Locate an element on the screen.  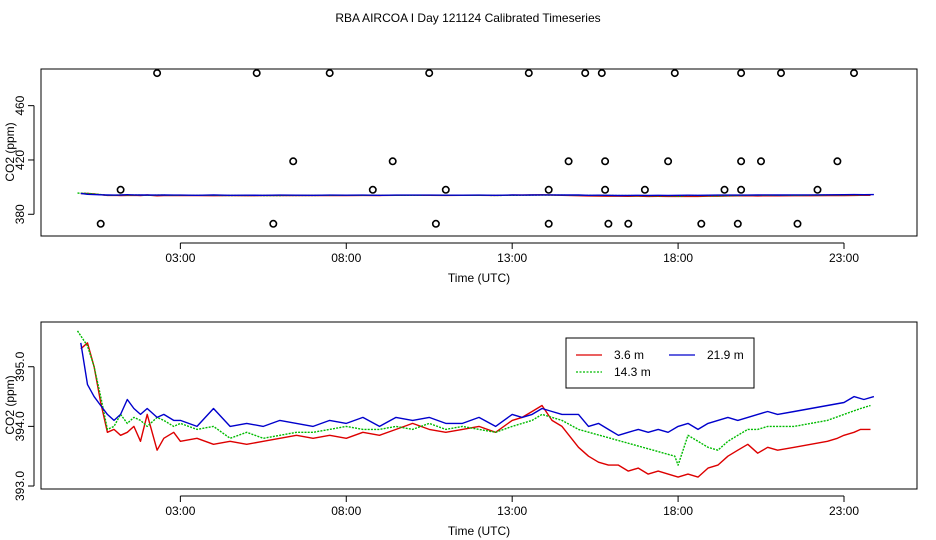
legend-label-3-6m: 3.6 m is located at coordinates (629, 355).